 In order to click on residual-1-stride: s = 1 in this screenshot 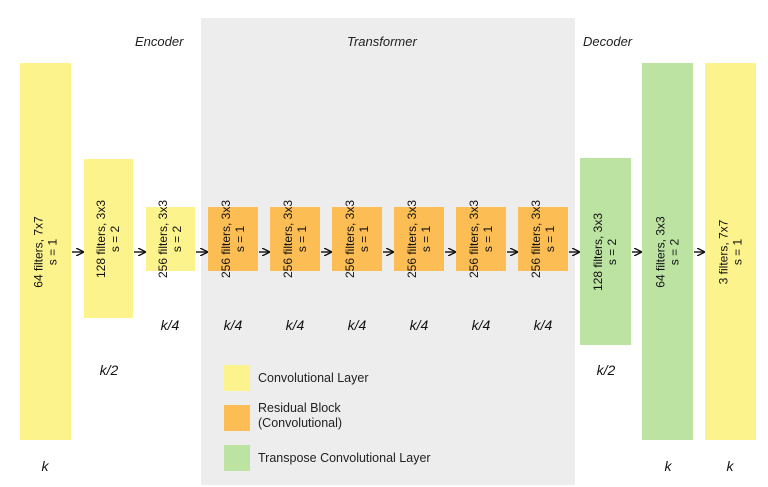, I will do `click(240, 239)`.